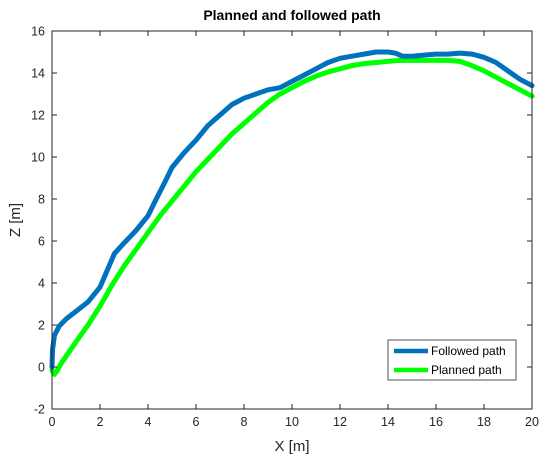 The height and width of the screenshot is (464, 550). I want to click on x-tick-label: 6, so click(196, 422).